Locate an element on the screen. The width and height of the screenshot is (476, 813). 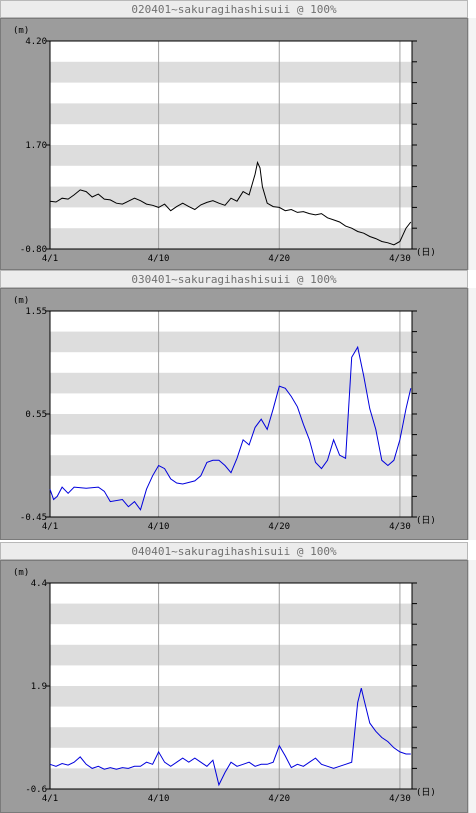
y-tick-label: 4.20 is located at coordinates (36, 42).